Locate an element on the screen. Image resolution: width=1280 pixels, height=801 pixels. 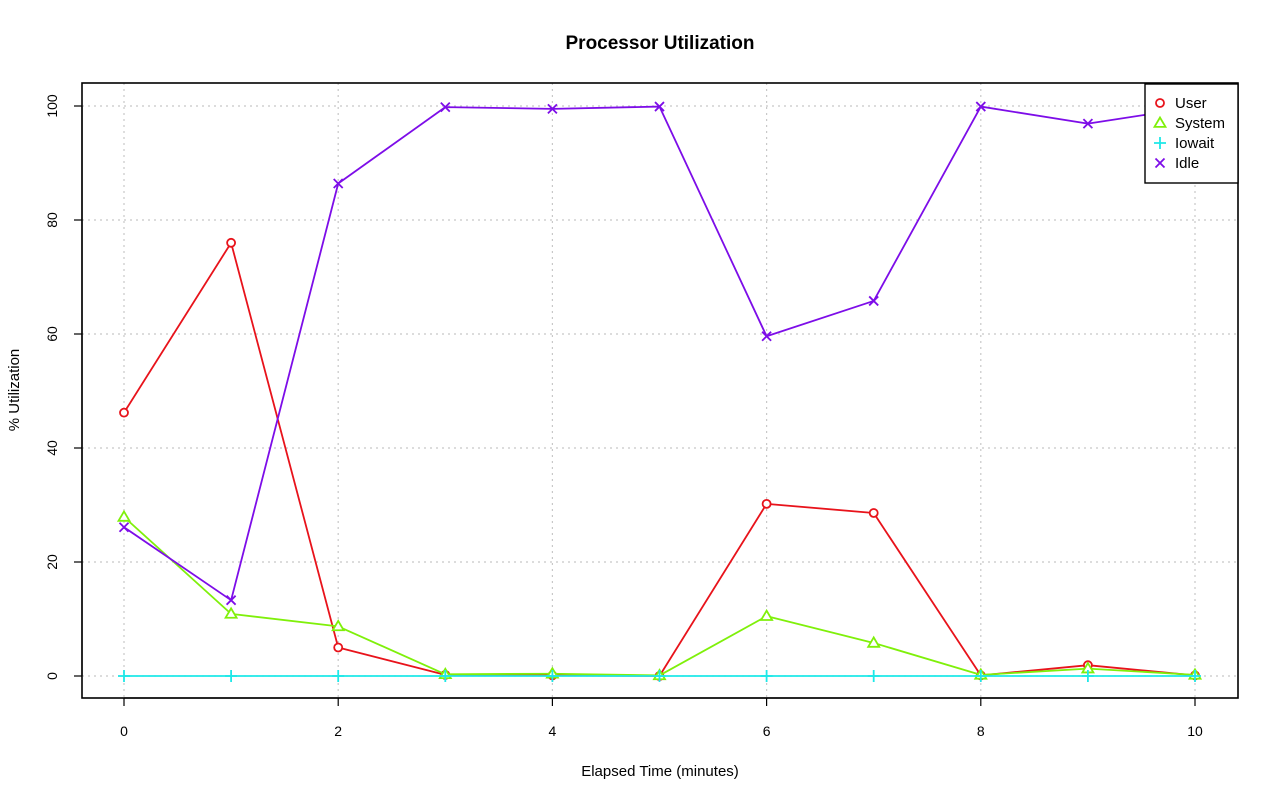
series-iowait is located at coordinates (659, 676).